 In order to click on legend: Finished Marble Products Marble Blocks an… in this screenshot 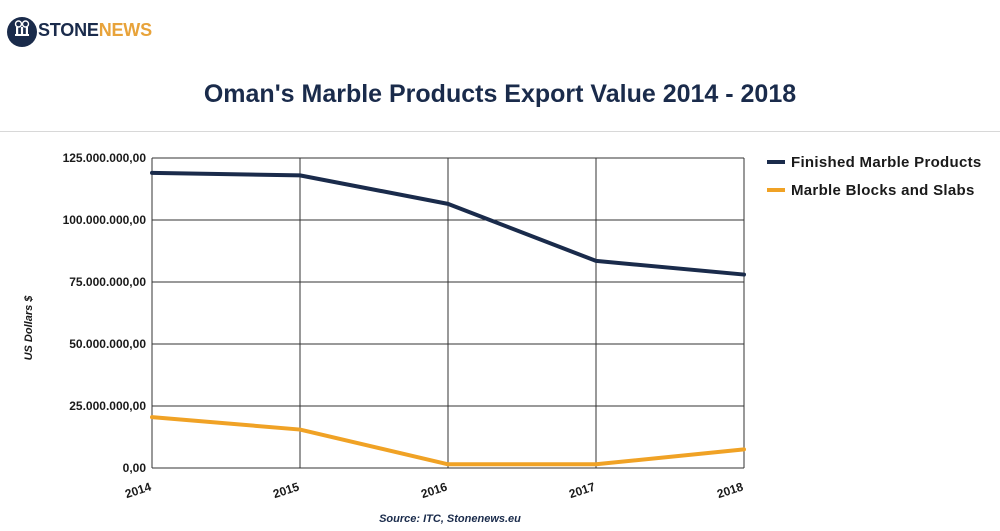, I will do `click(874, 176)`.